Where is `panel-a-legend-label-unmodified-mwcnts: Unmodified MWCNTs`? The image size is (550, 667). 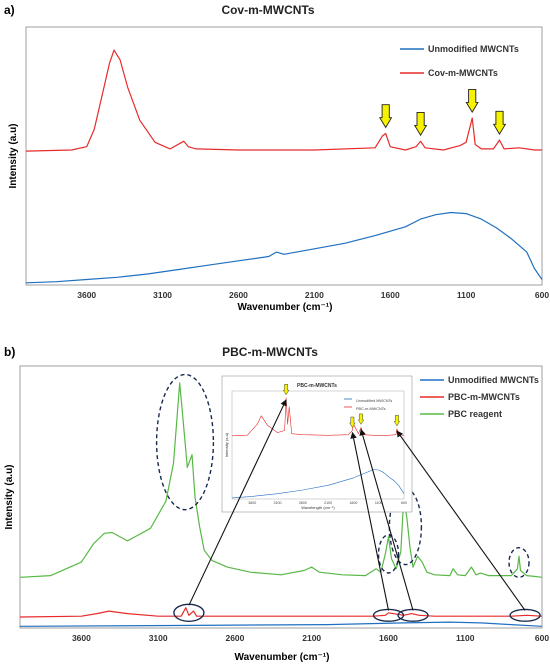 panel-a-legend-label-unmodified-mwcnts: Unmodified MWCNTs is located at coordinates (473, 49).